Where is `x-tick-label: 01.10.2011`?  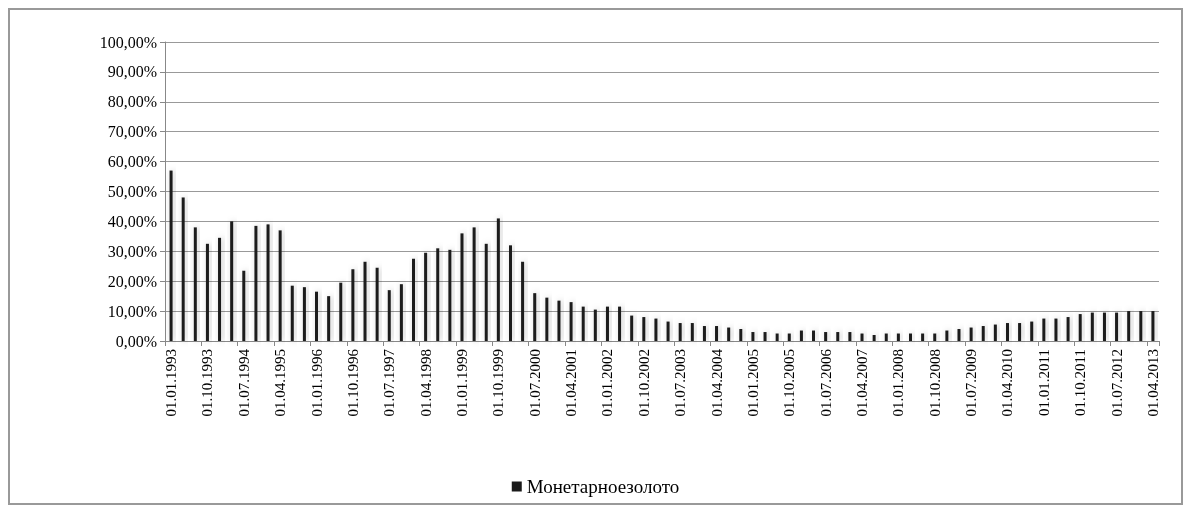
x-tick-label: 01.10.2011 is located at coordinates (1080, 382).